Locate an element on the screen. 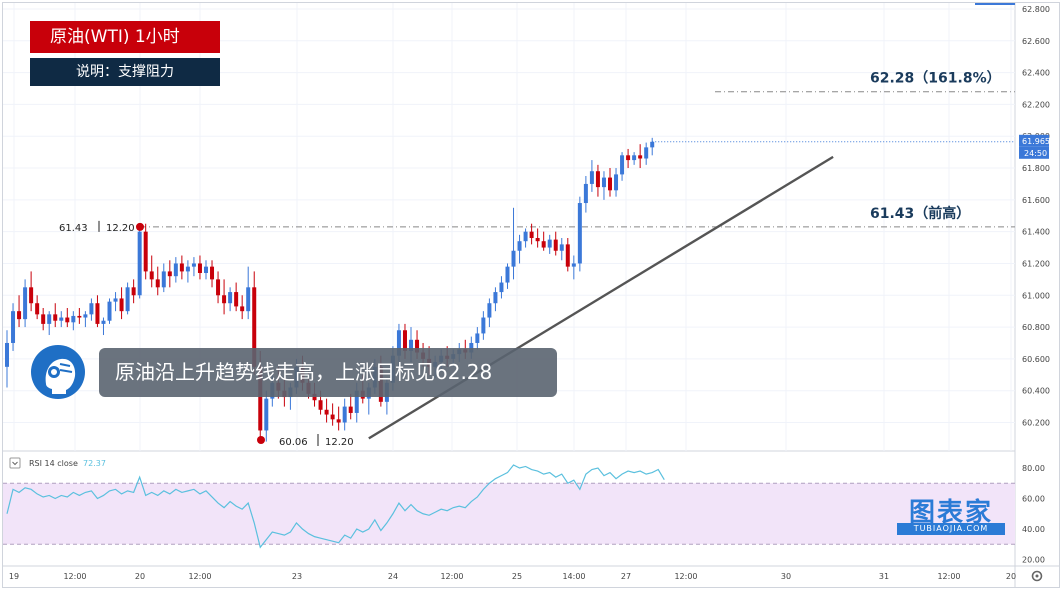 The height and width of the screenshot is (594, 1062). annot-date: 12.20 is located at coordinates (339, 442).